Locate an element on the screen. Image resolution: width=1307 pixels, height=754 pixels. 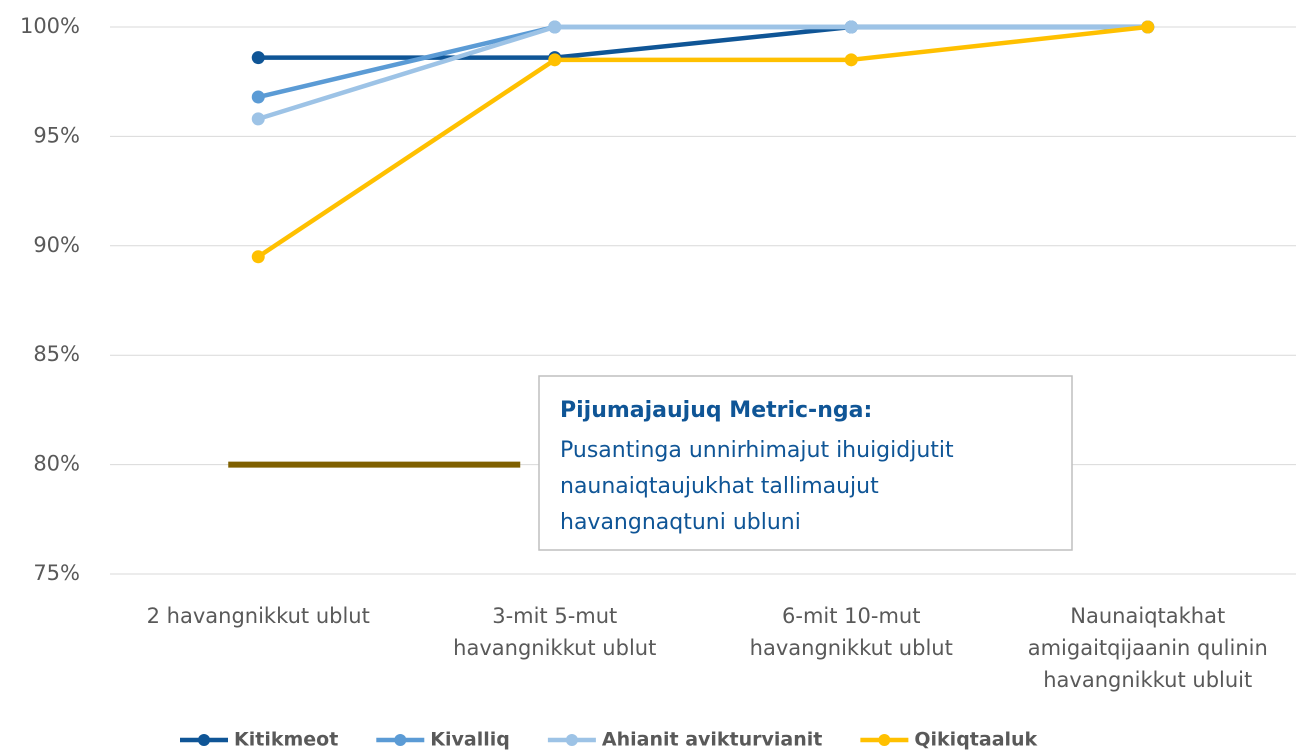
x-tick-label: amigaitqijaanin qulinin is located at coordinates (1148, 648).